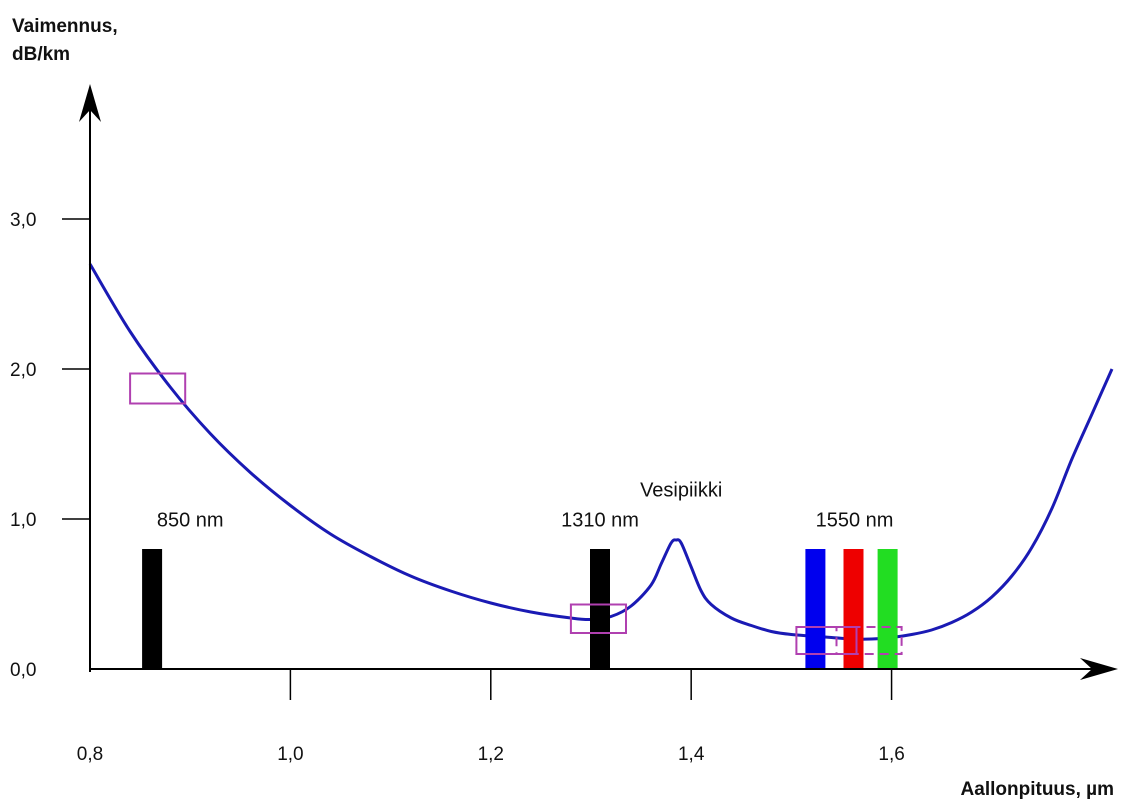 This screenshot has width=1124, height=802. What do you see at coordinates (90, 754) in the screenshot?
I see `x-tick-label-0: 0,8` at bounding box center [90, 754].